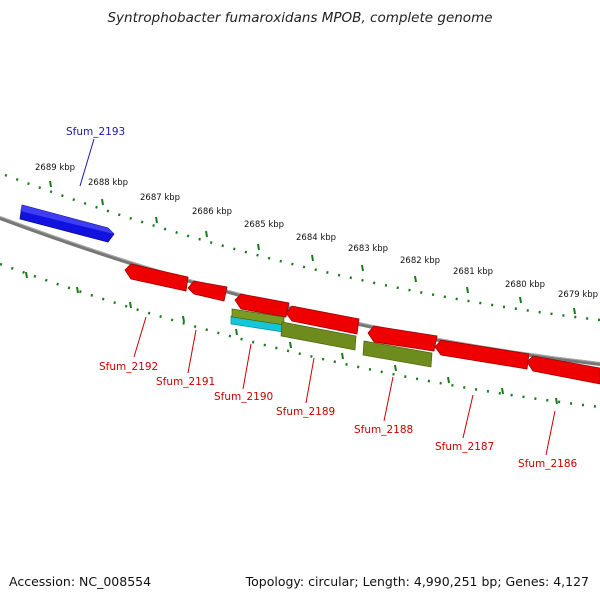  I want to click on scale-label-2687: 2687 kbp, so click(160, 198).